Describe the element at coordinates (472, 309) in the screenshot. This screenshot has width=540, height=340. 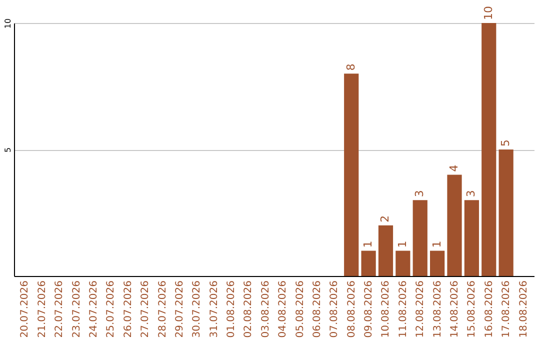
I see `x-tick-label: 15.08.2026` at that location.